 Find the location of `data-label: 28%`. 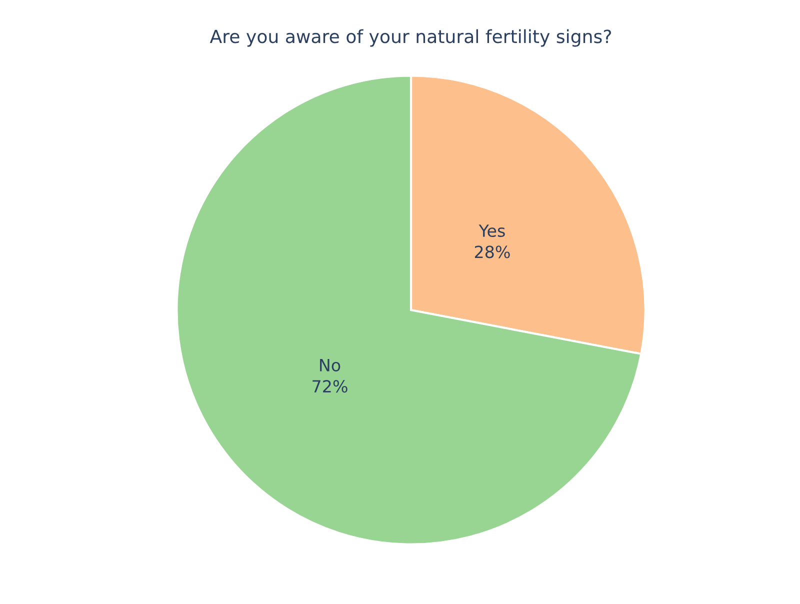

data-label: 28% is located at coordinates (492, 252).